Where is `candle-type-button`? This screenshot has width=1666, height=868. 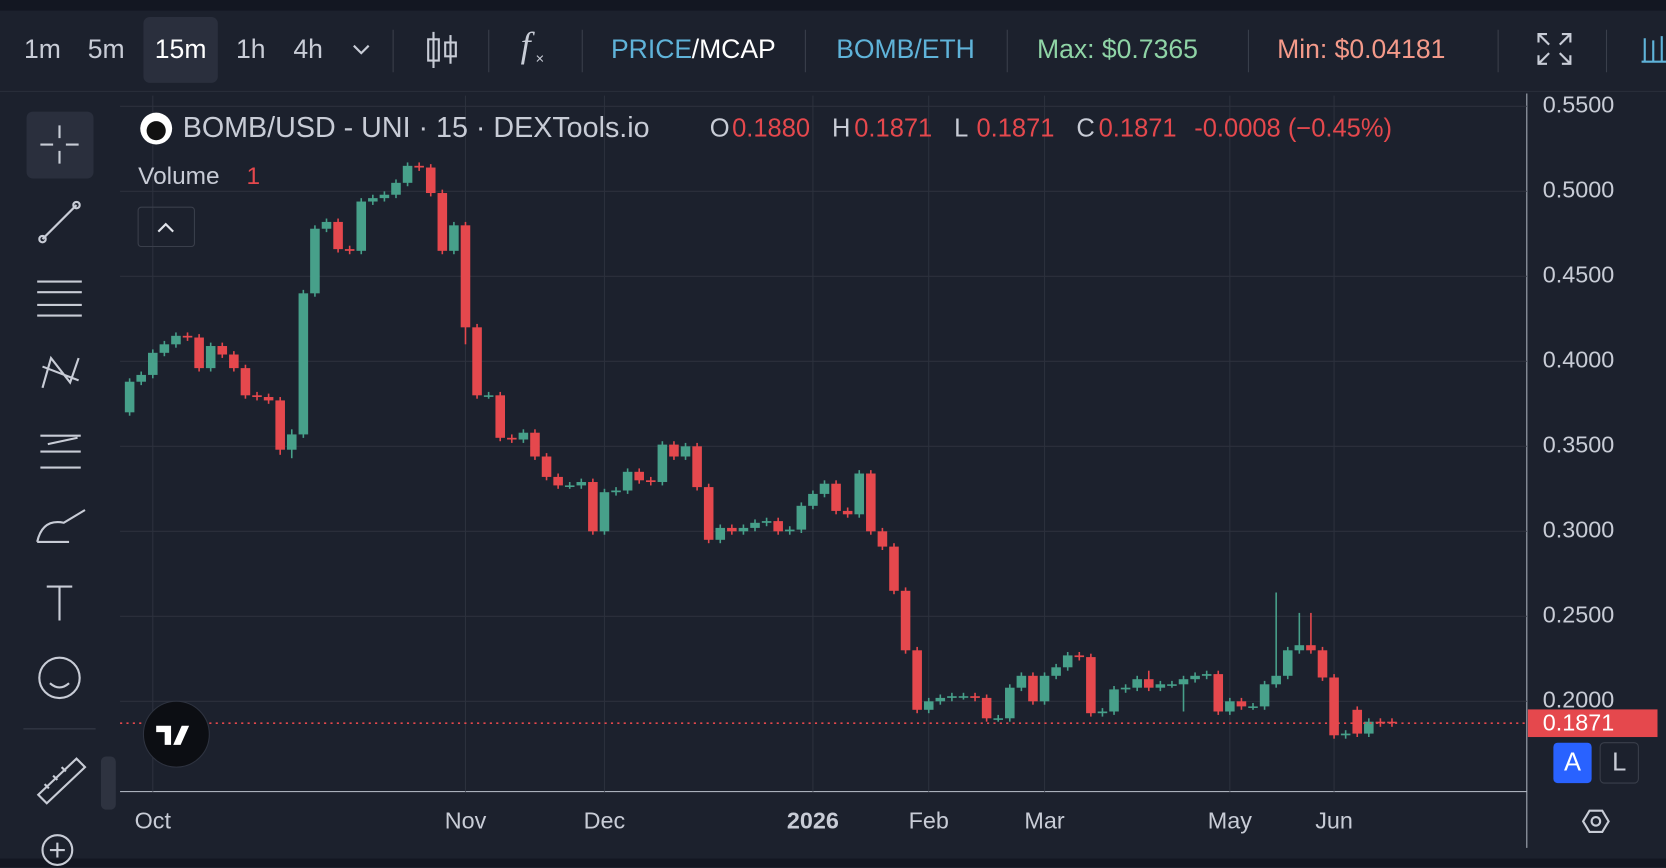 candle-type-button is located at coordinates (442, 49).